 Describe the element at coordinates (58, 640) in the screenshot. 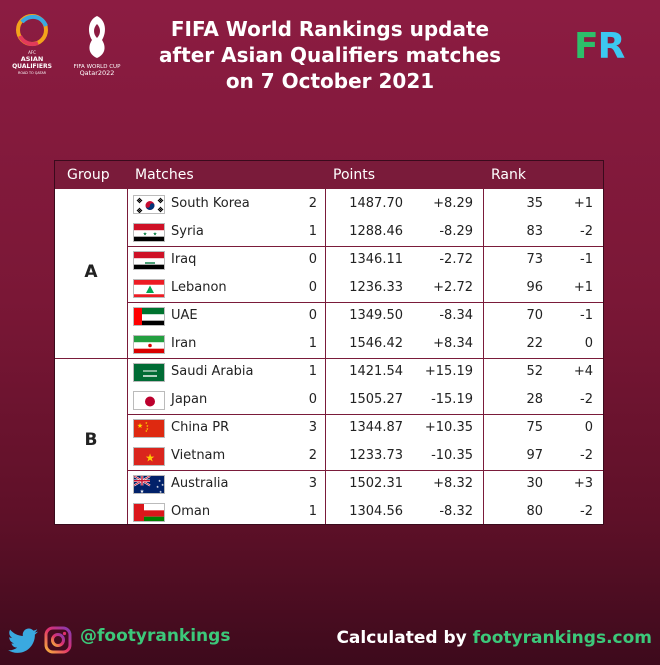

I see `instagram-icon` at that location.